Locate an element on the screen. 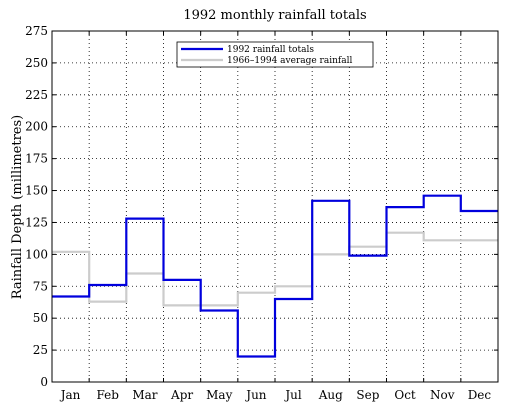 This screenshot has width=516, height=412. y-tick-label: 25 is located at coordinates (40, 350).